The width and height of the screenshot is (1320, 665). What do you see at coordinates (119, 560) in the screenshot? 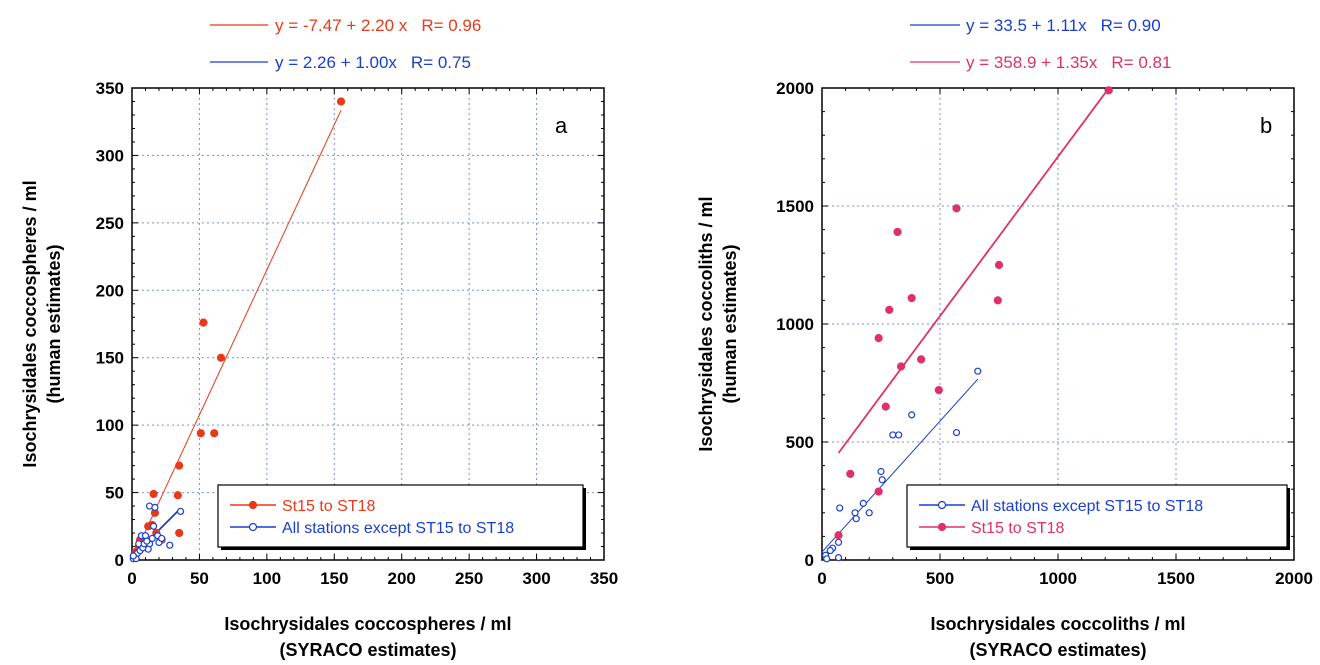
I see `y-tick-label: 0` at bounding box center [119, 560].